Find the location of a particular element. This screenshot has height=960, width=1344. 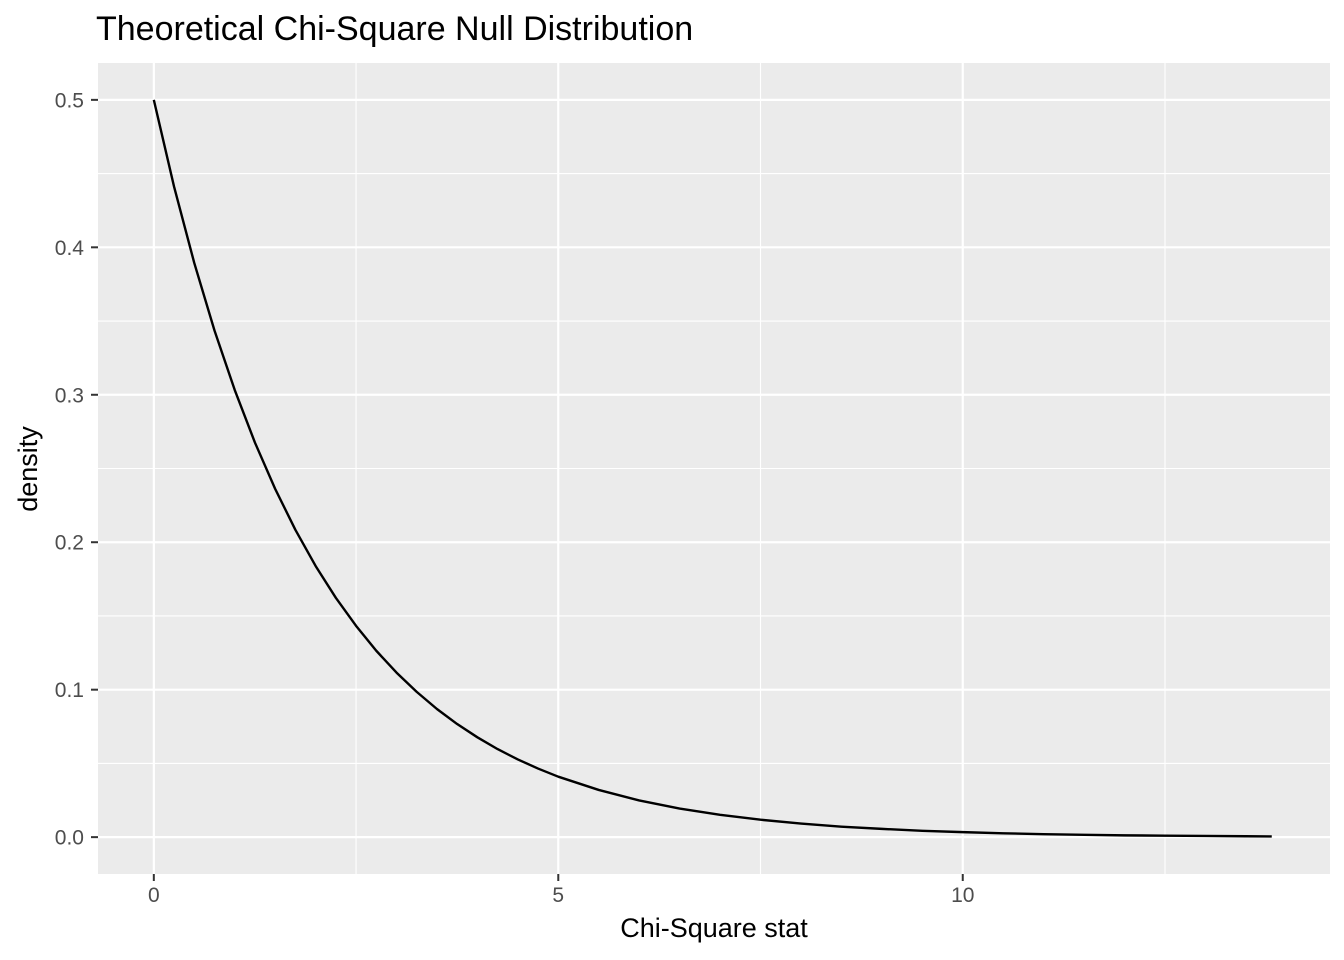

x-tick-label: 5 is located at coordinates (558, 895).